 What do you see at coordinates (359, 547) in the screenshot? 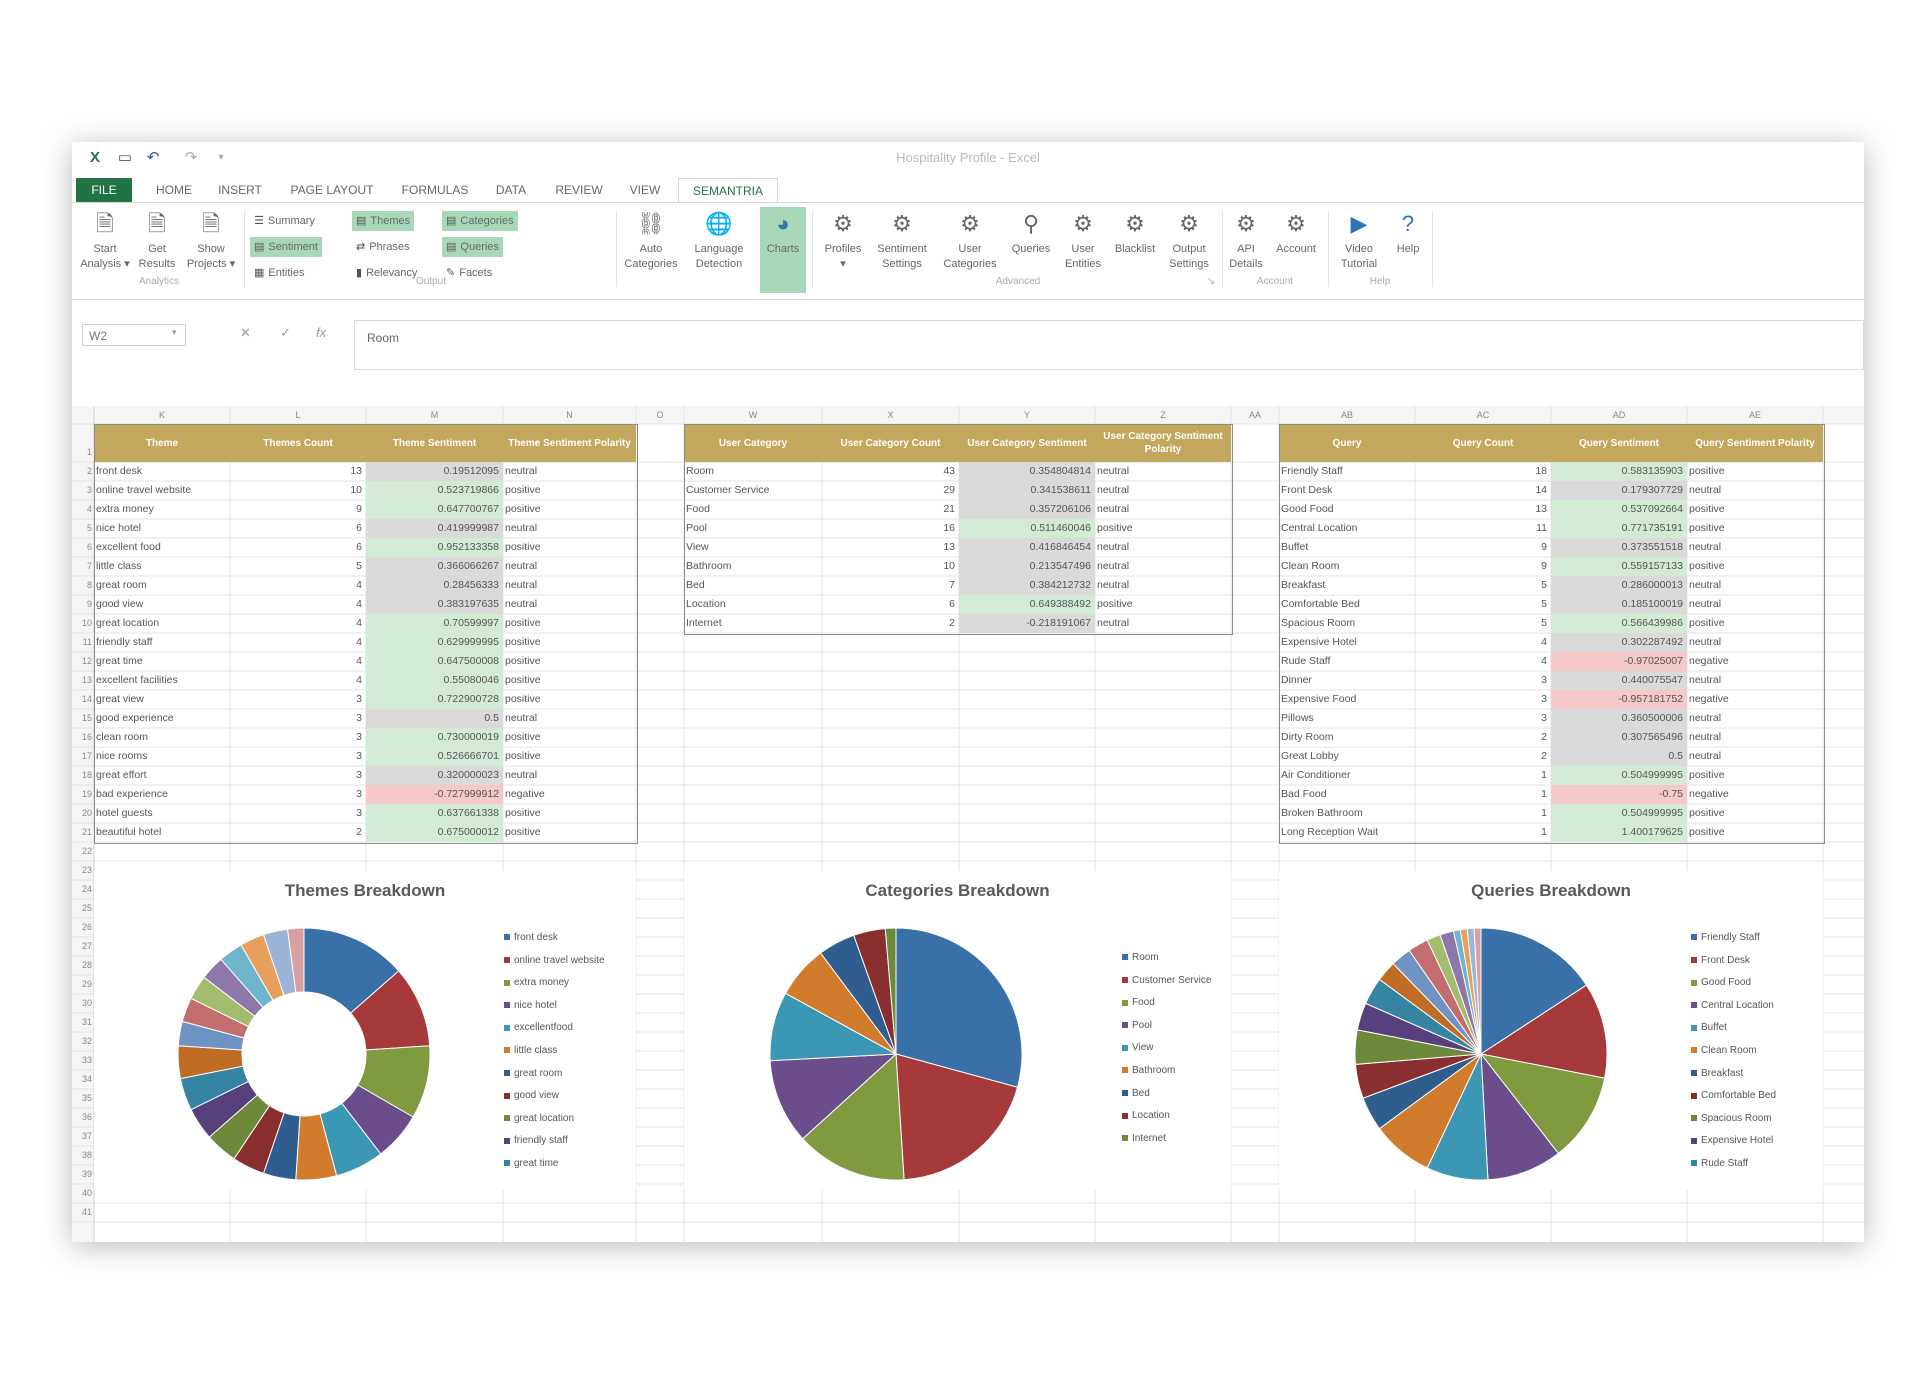
I see `themes_table-cell-count: 6` at bounding box center [359, 547].